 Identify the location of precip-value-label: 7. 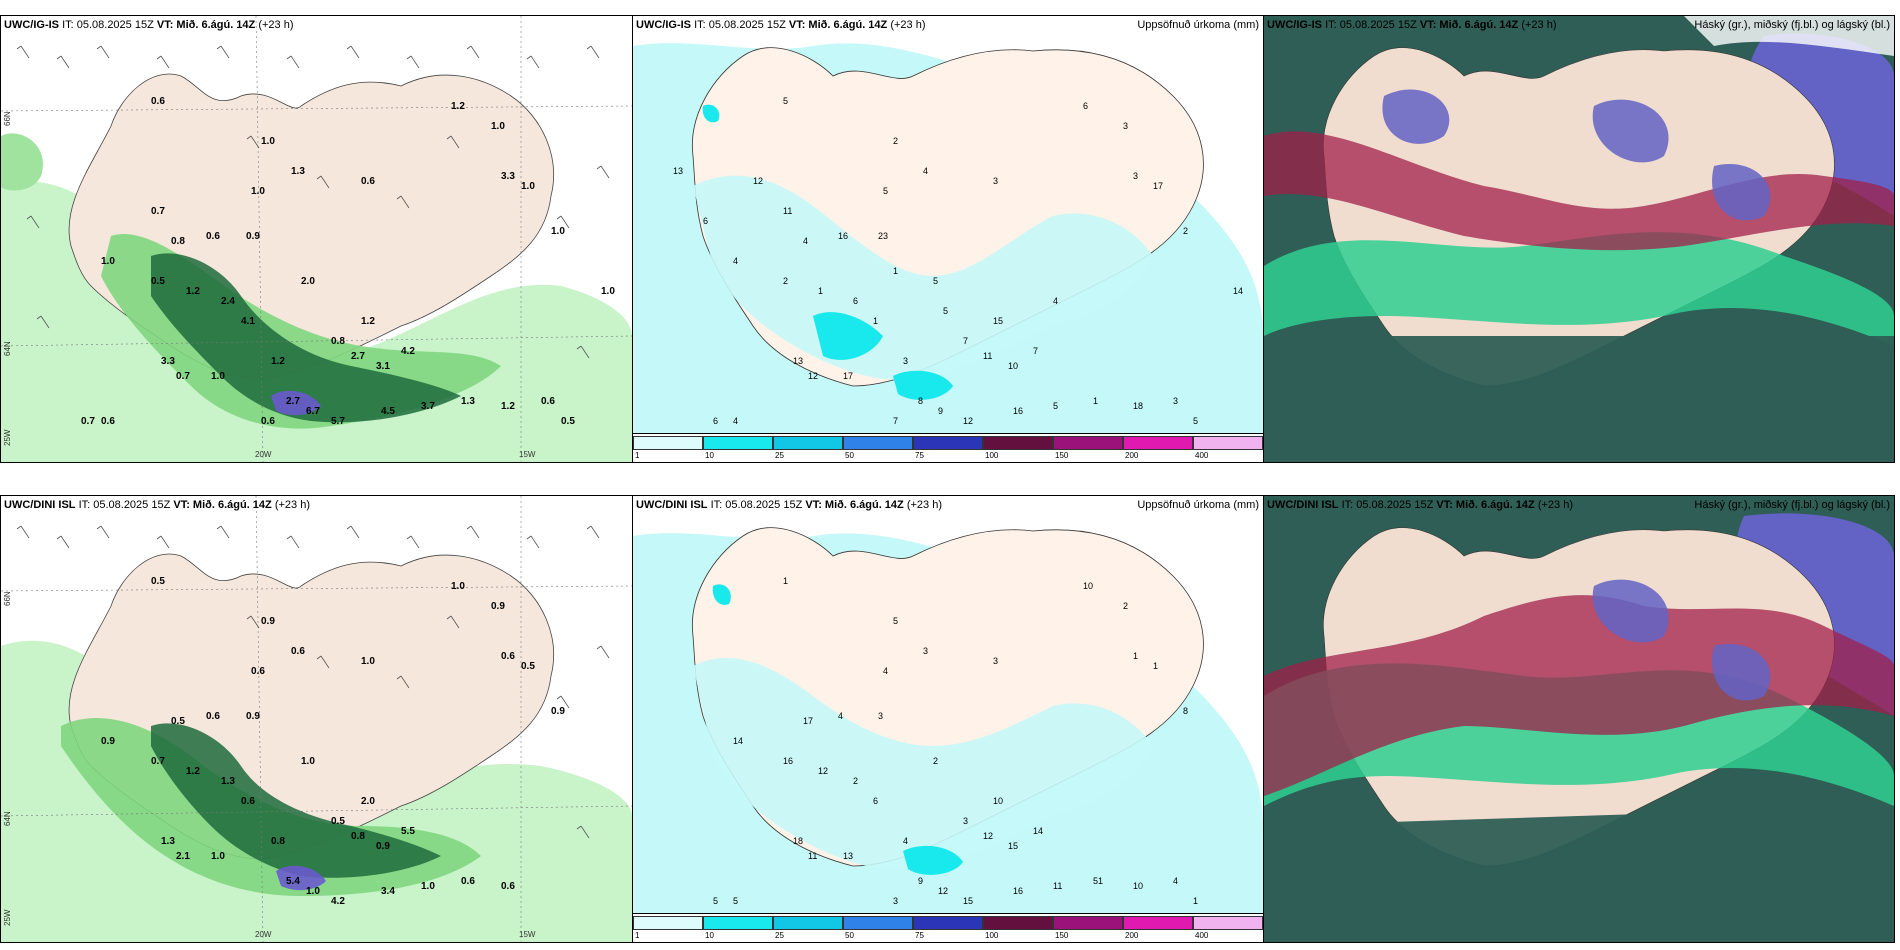
(1036, 351).